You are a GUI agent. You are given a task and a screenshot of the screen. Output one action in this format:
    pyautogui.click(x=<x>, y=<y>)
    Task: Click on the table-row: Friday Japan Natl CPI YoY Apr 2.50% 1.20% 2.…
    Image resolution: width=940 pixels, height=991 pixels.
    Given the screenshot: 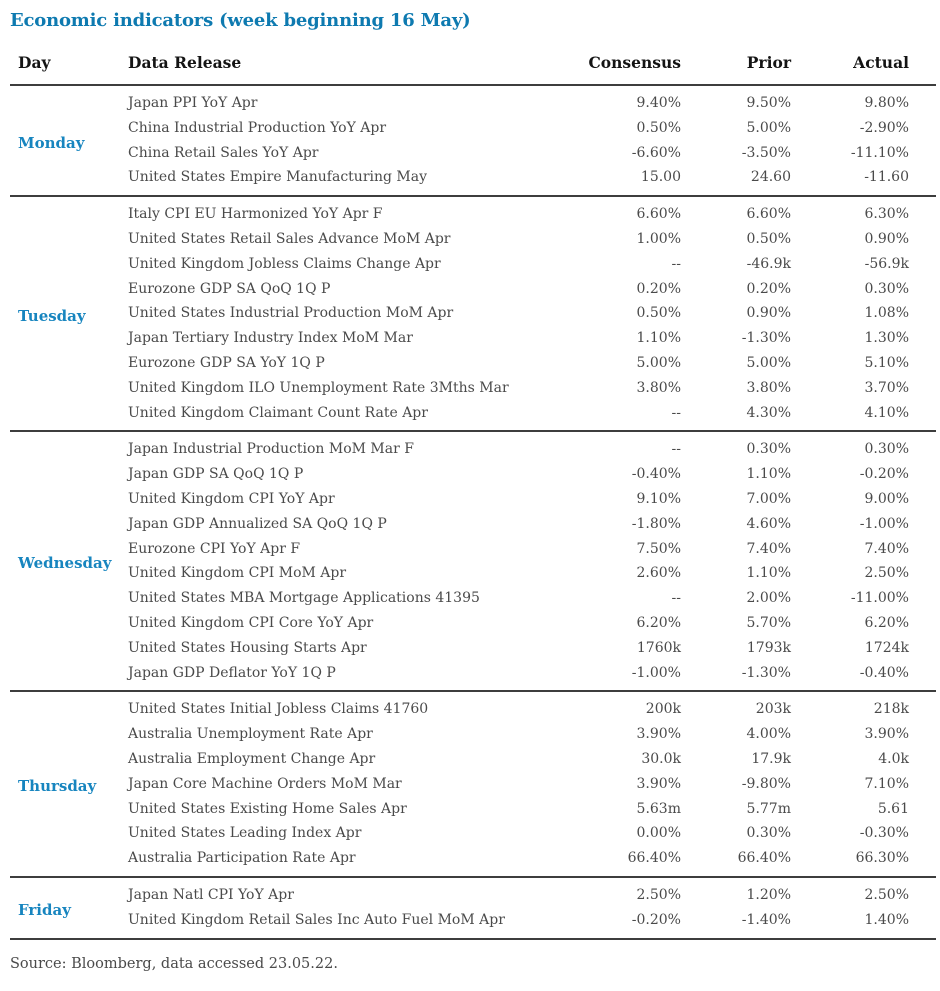 What is the action you would take?
    pyautogui.click(x=473, y=907)
    